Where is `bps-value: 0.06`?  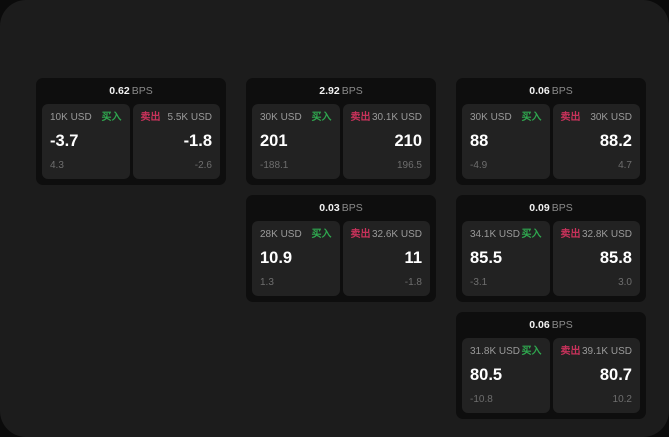 bps-value: 0.06 is located at coordinates (539, 91).